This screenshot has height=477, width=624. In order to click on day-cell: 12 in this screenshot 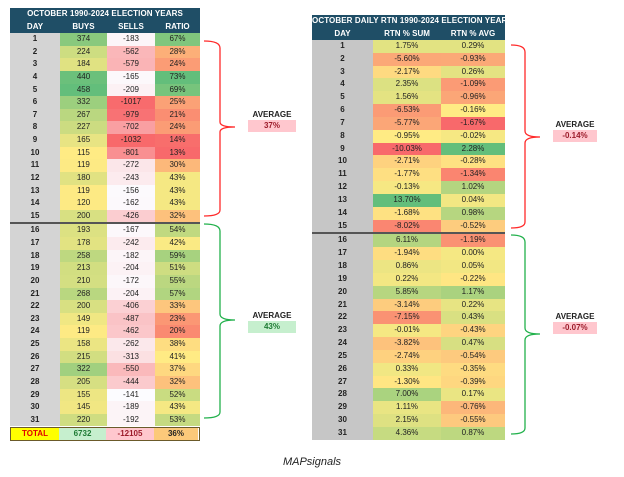, I will do `click(342, 187)`.